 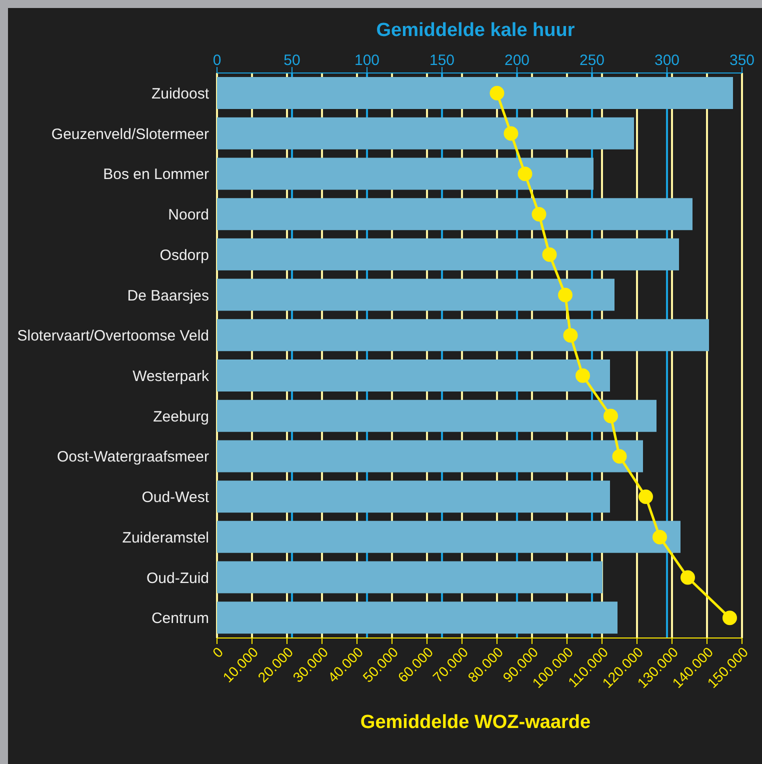 What do you see at coordinates (180, 619) in the screenshot?
I see `y-tick-label: Centrum` at bounding box center [180, 619].